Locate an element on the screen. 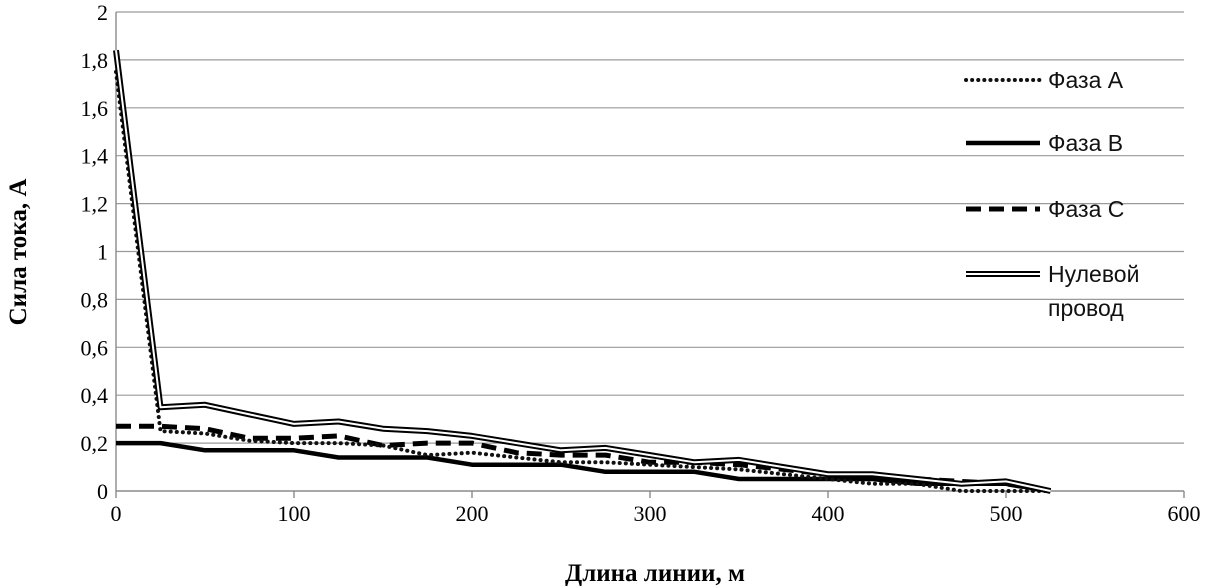  x-tick-label: 400 is located at coordinates (828, 513).